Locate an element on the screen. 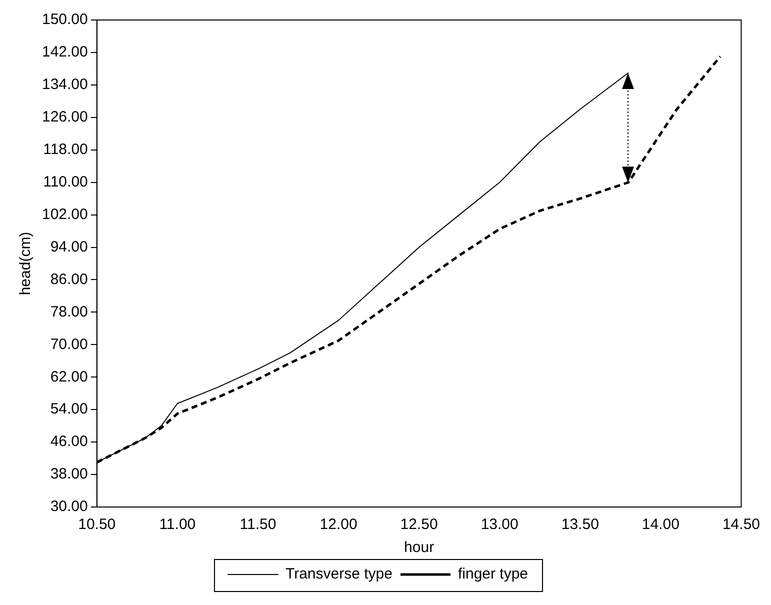  y-tick-label: 38.00 is located at coordinates (69, 474).